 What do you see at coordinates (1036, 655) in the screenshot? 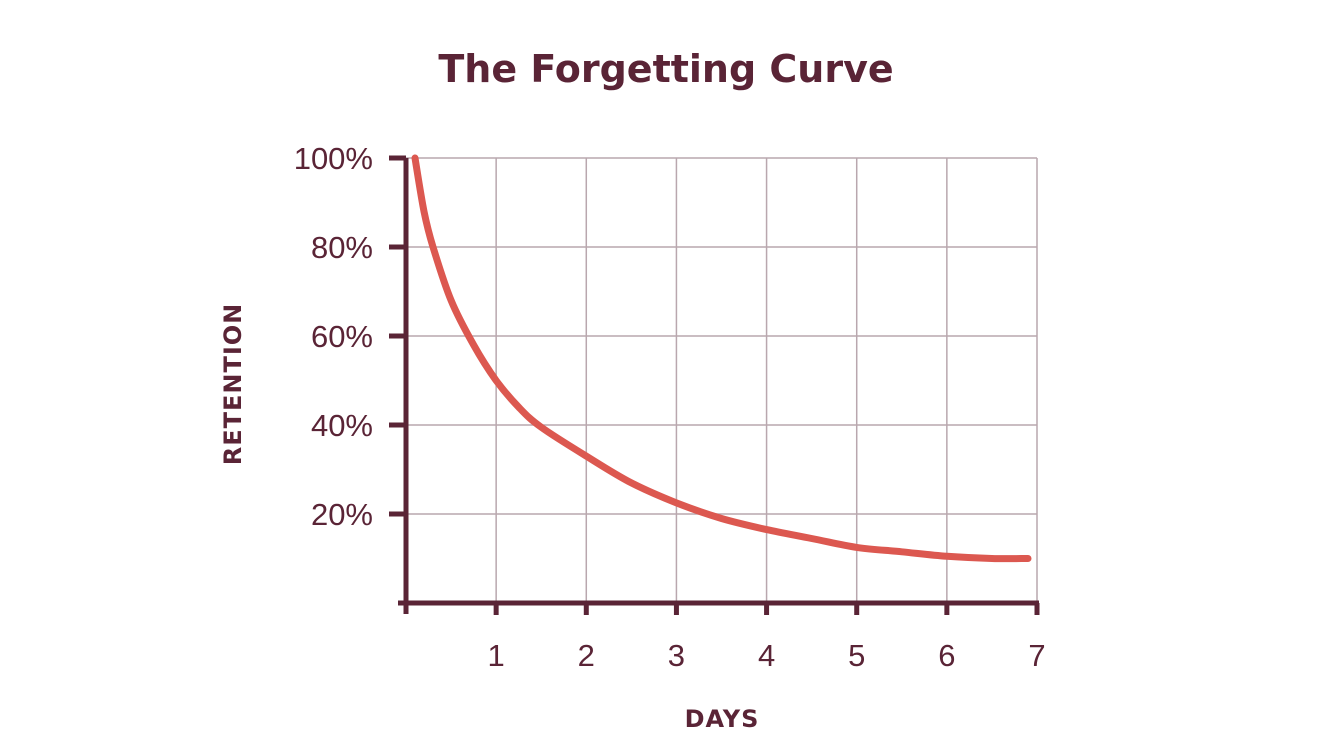
I see `x-tick-label: 7` at bounding box center [1036, 655].